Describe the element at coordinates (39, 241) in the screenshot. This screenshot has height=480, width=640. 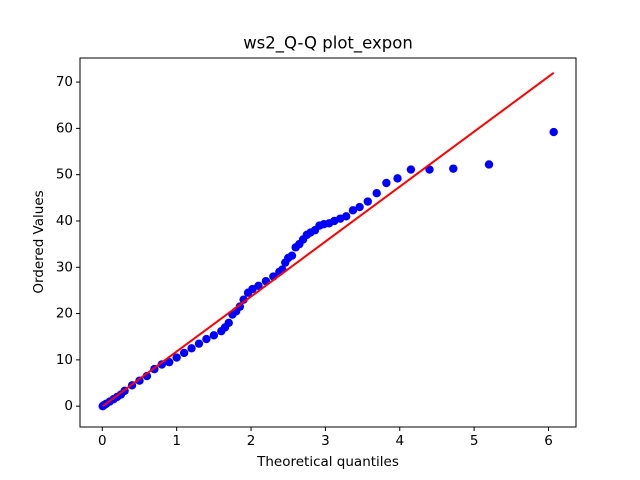
I see `y-axis-label: Ordered Values` at that location.